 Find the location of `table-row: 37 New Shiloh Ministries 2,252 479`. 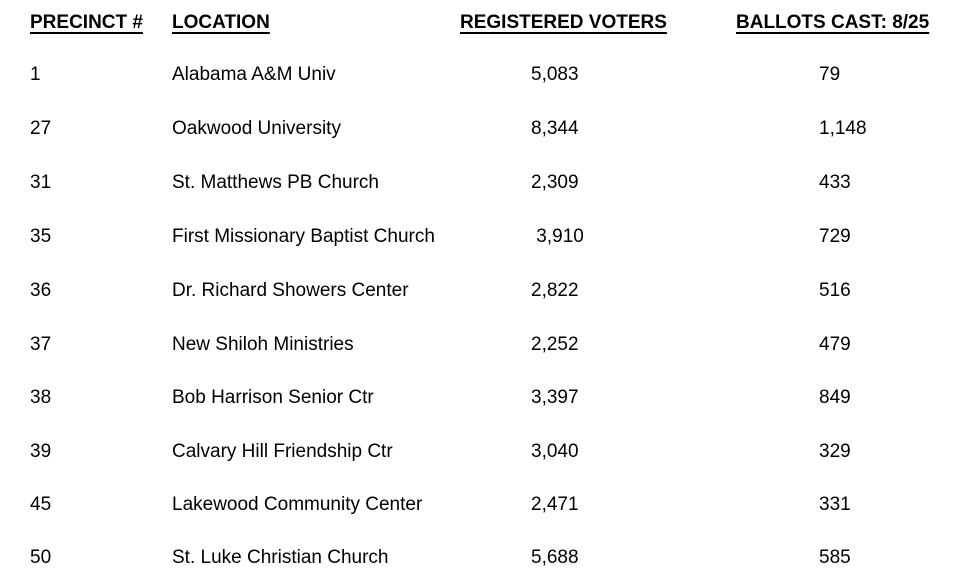

table-row: 37 New Shiloh Ministries 2,252 479 is located at coordinates (479, 345).